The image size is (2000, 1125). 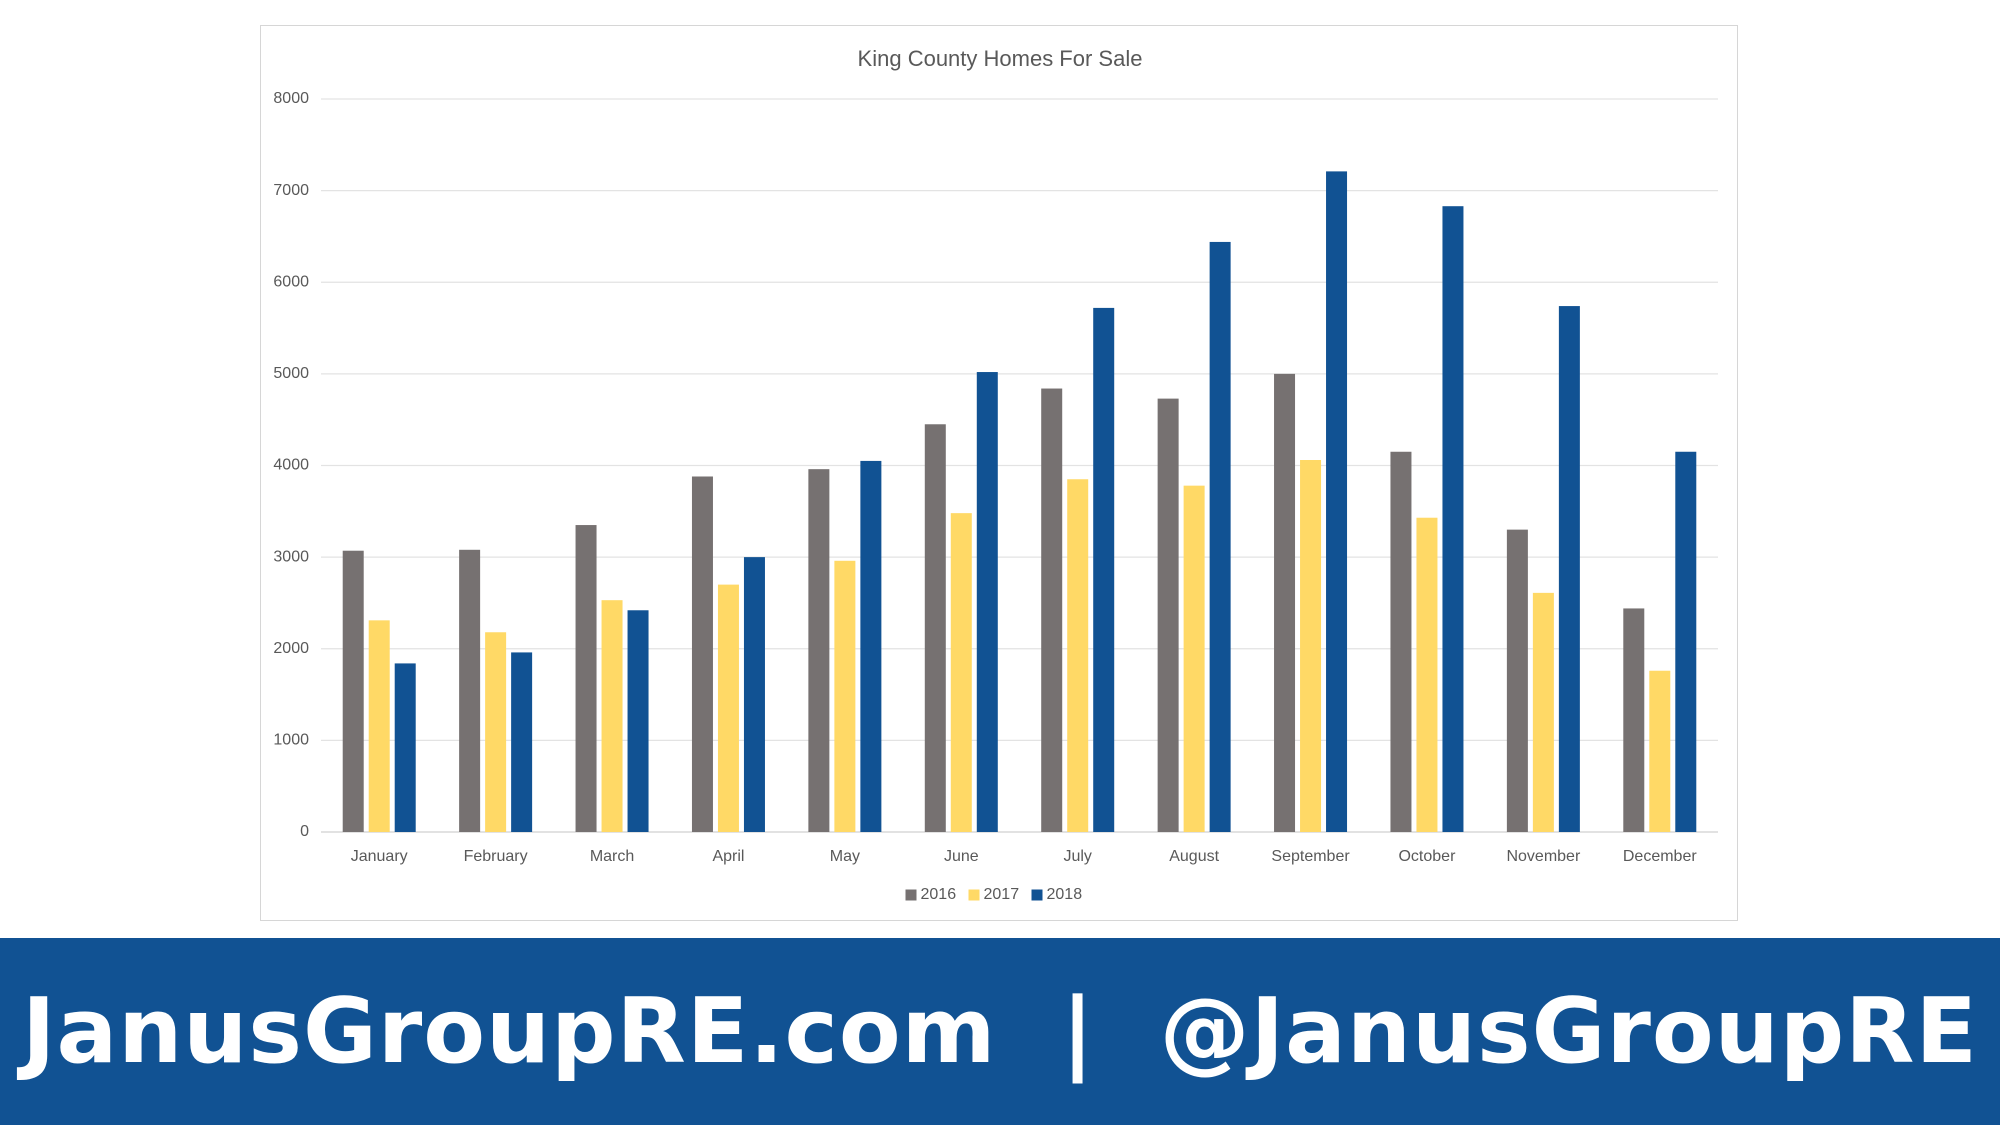 What do you see at coordinates (961, 856) in the screenshot?
I see `x-tick-label: June` at bounding box center [961, 856].